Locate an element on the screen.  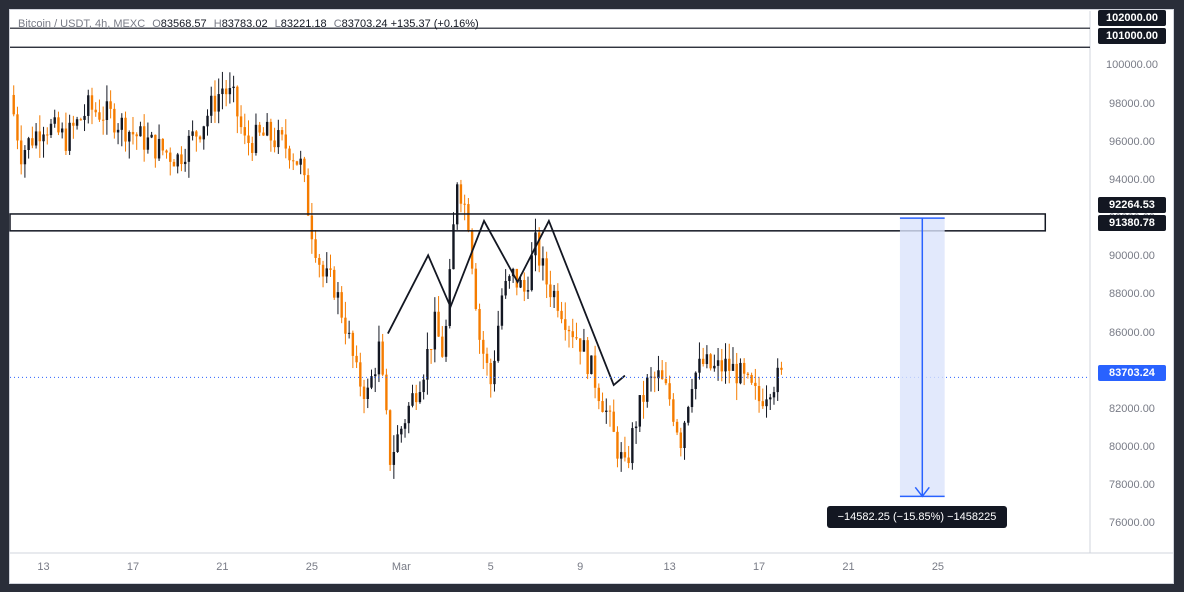
low-key: L is located at coordinates (277, 24).